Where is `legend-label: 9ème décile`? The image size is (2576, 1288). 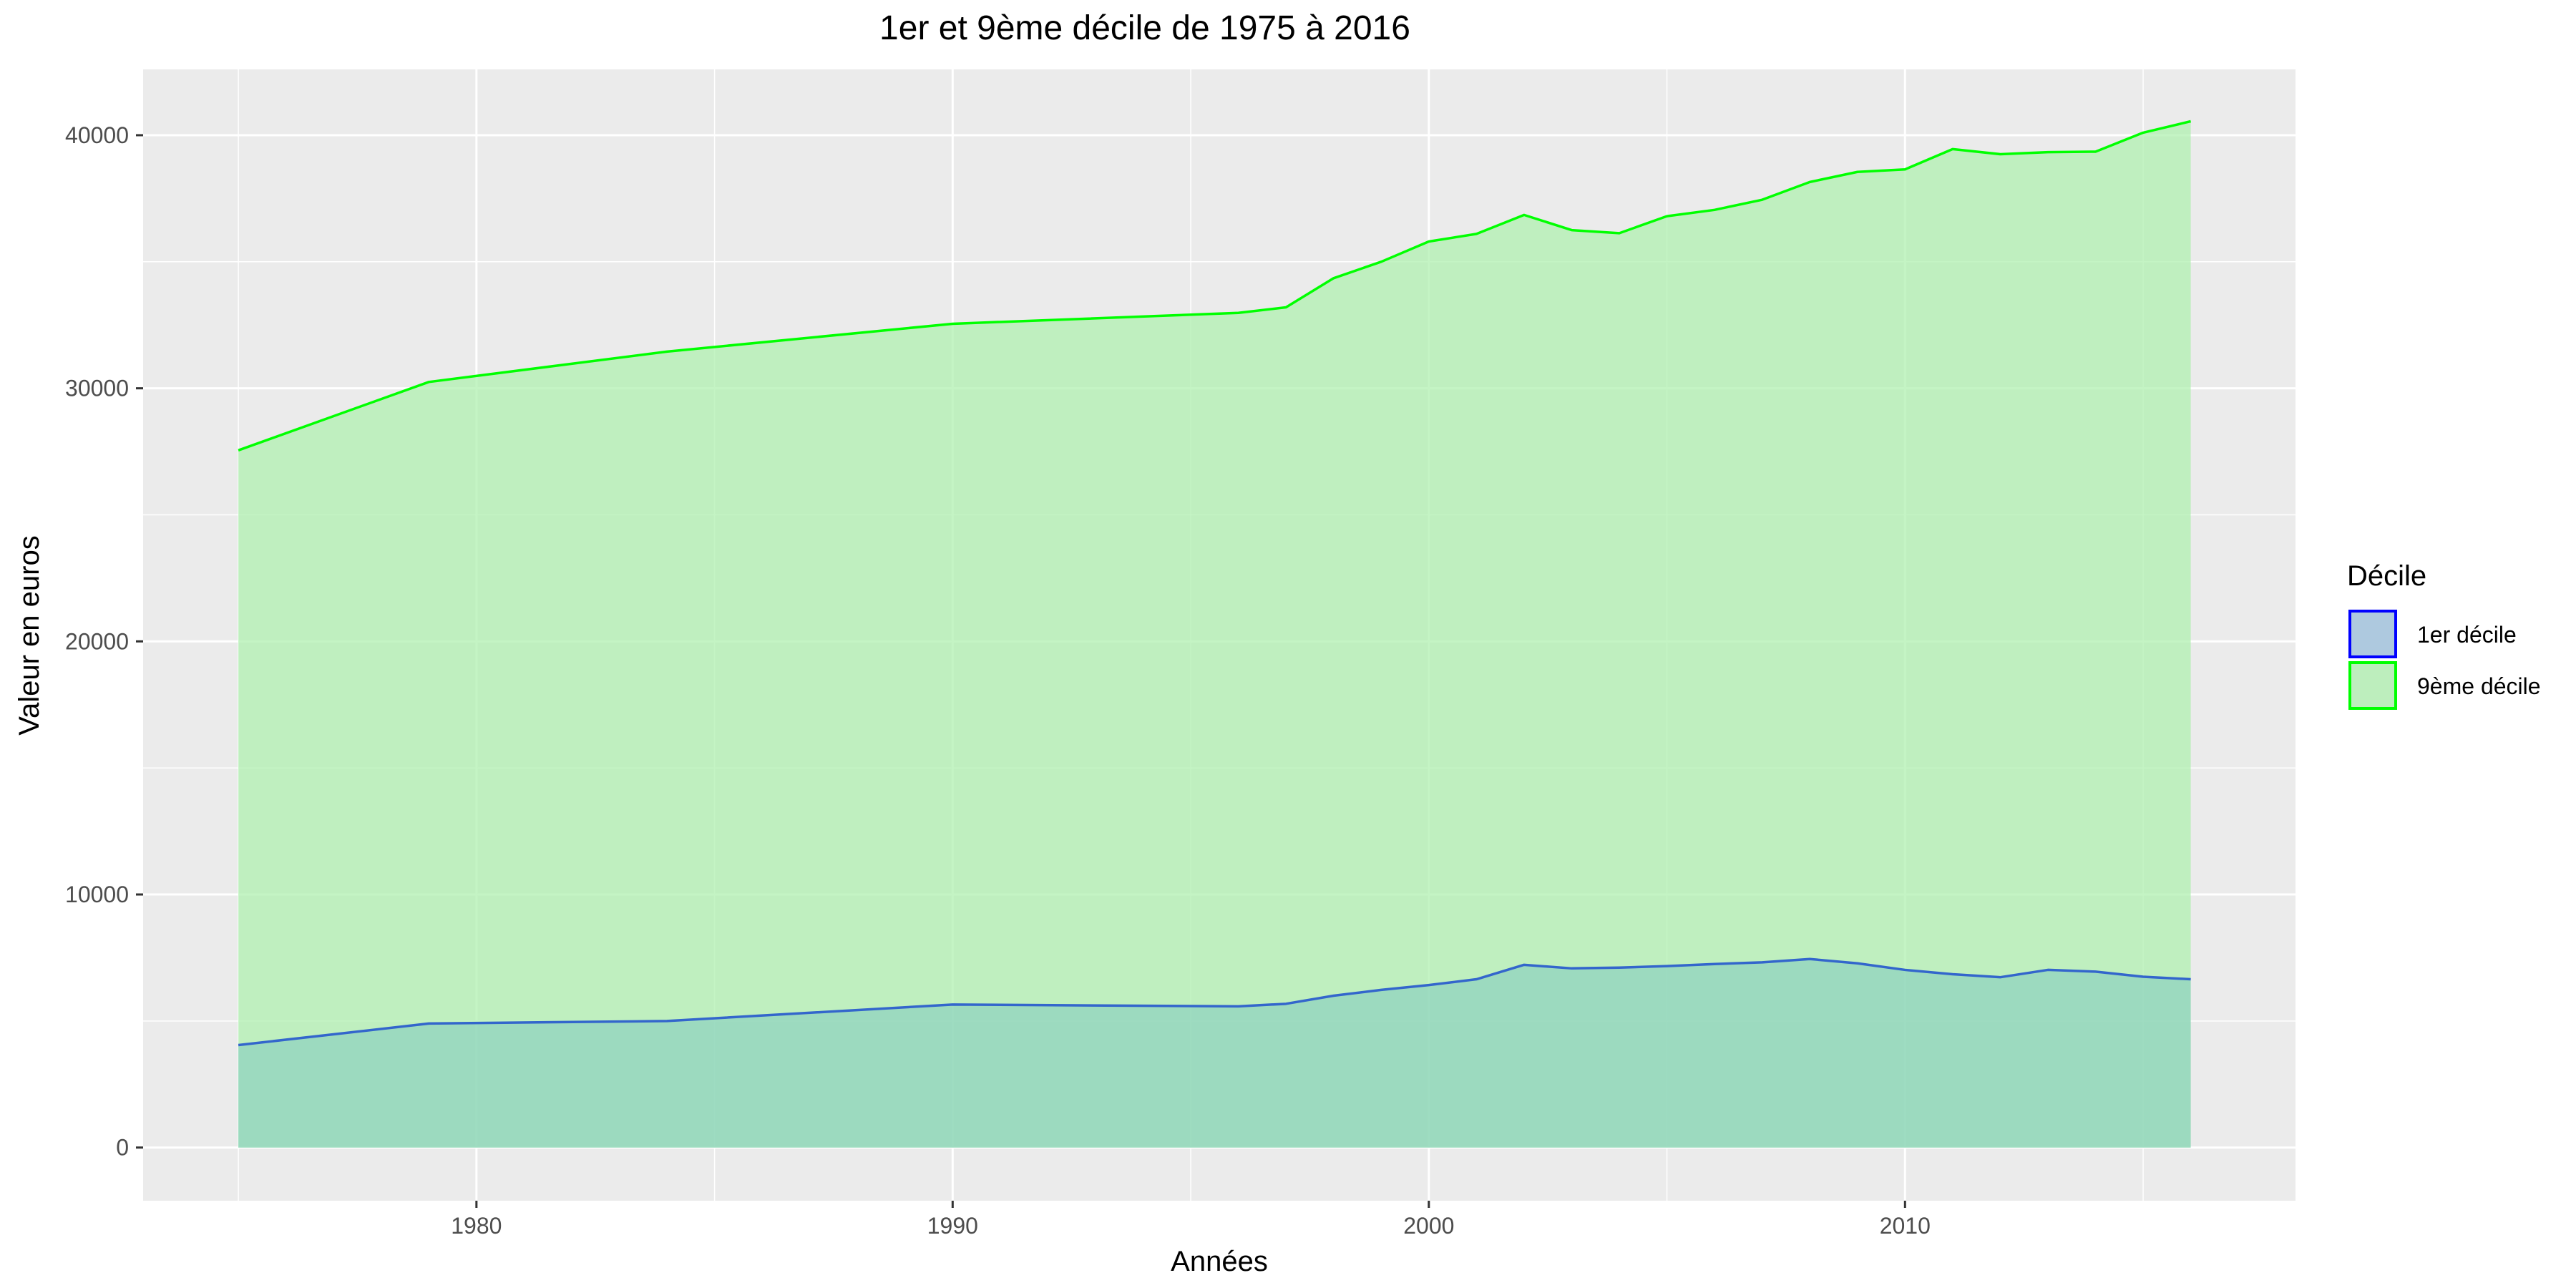
legend-label: 9ème décile is located at coordinates (2479, 686).